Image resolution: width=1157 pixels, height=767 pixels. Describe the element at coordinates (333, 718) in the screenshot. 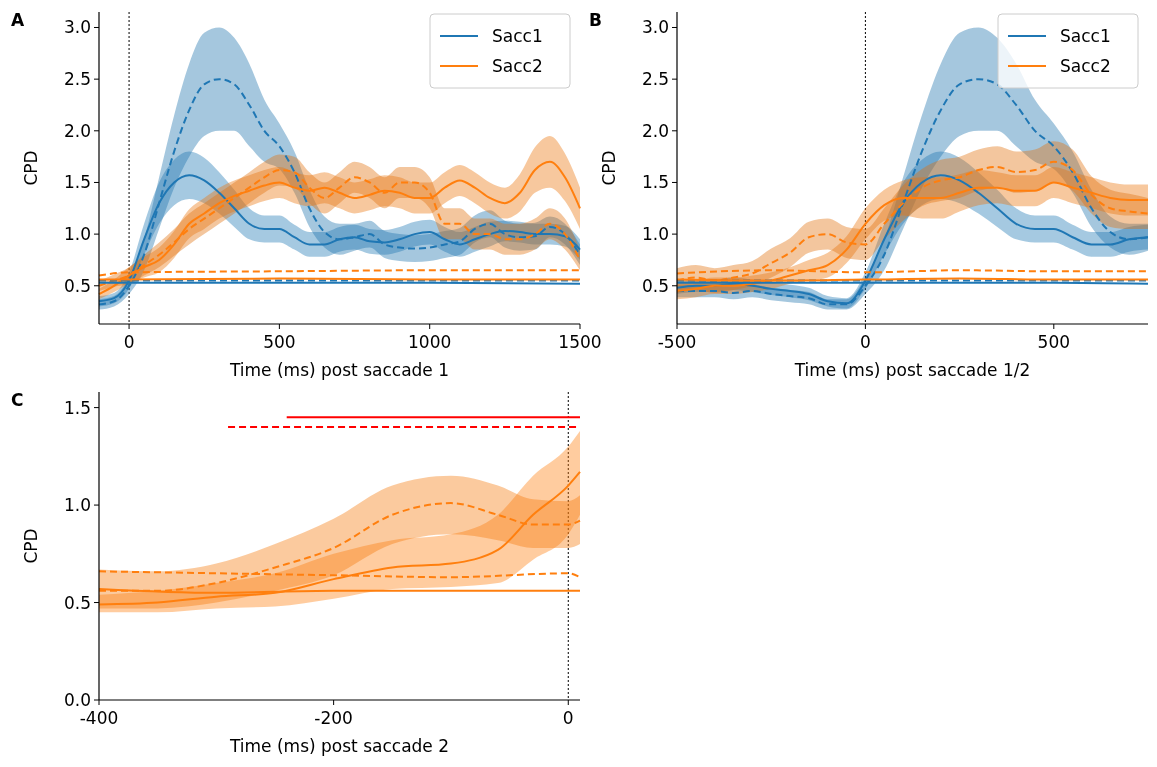

I see `x-tick-label: -200` at that location.